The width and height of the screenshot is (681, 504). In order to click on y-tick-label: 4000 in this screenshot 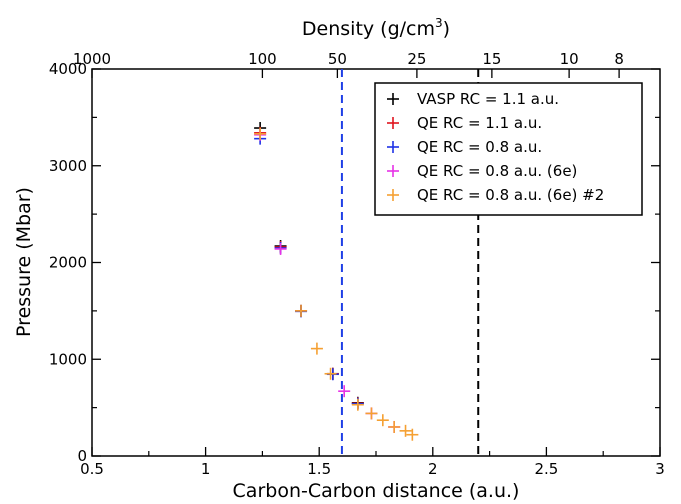, I will do `click(68, 69)`.